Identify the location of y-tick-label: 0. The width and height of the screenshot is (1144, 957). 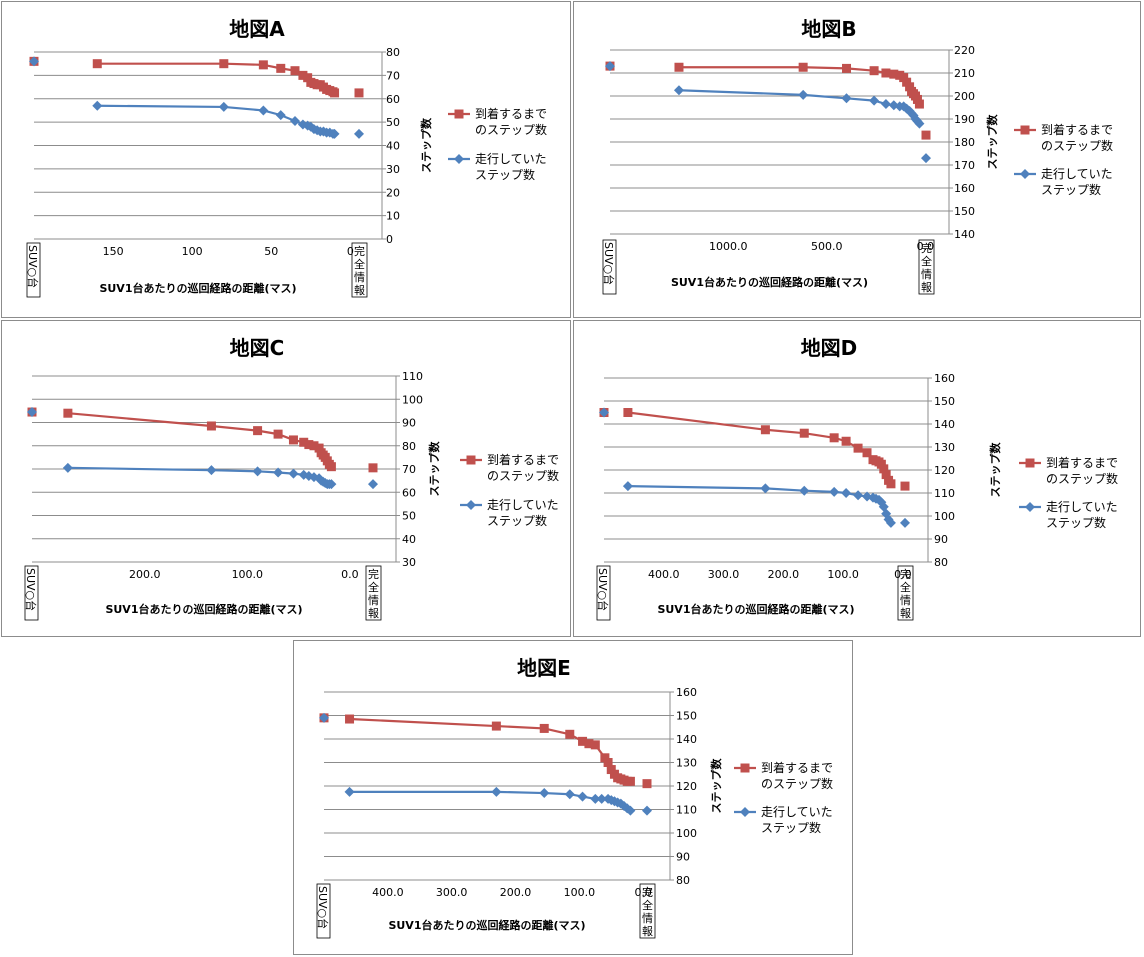
(389, 239).